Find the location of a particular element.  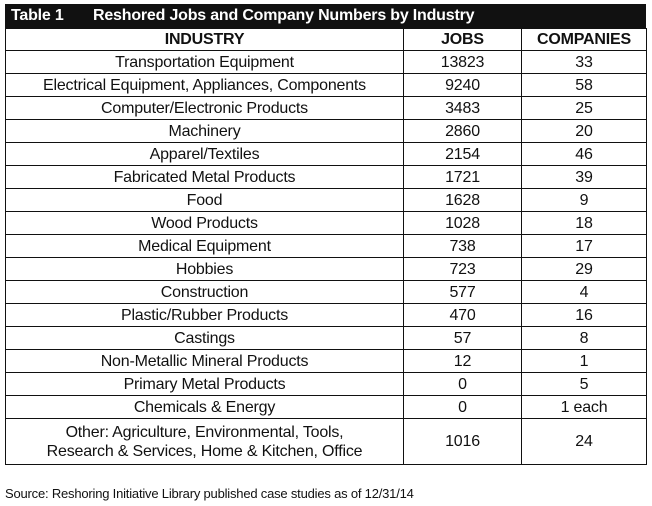

table-row: Machinery 2860 20 is located at coordinates (326, 131).